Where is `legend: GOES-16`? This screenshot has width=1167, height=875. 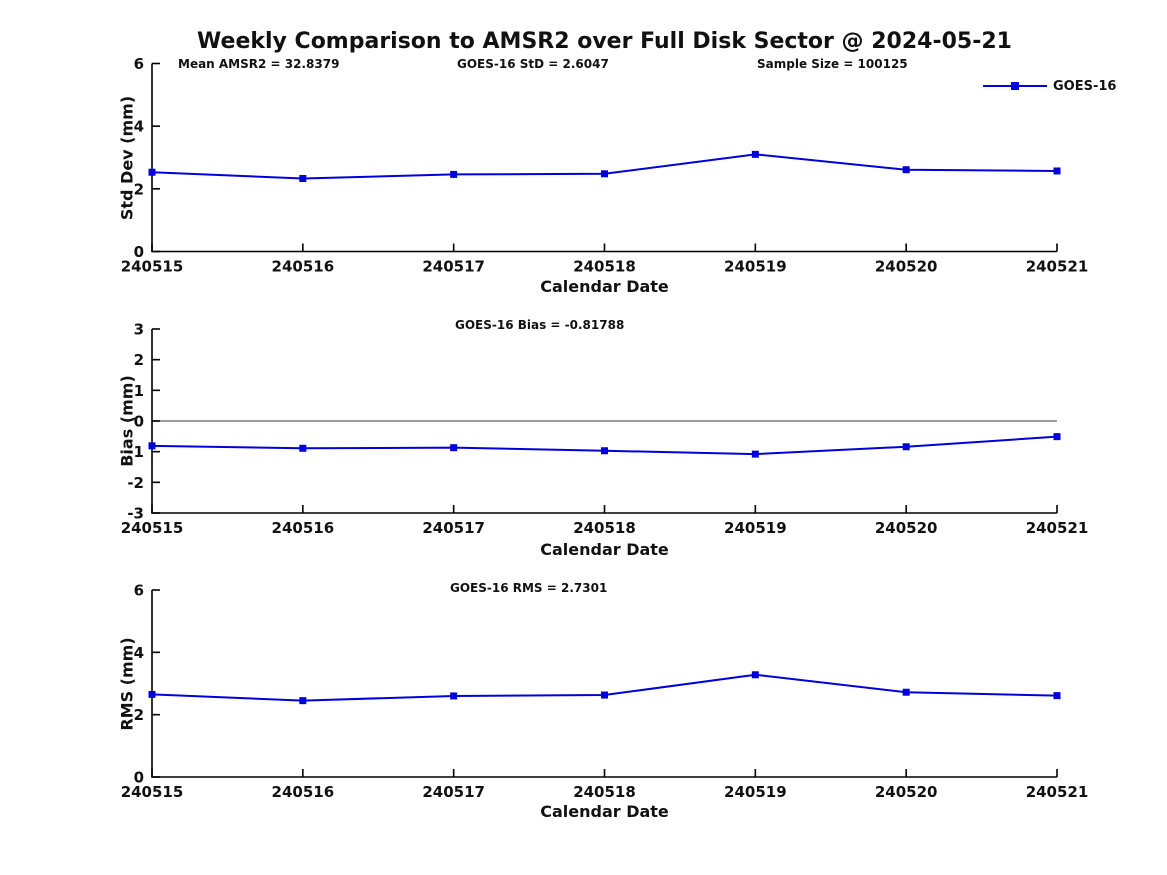
legend: GOES-16 is located at coordinates (1049, 86).